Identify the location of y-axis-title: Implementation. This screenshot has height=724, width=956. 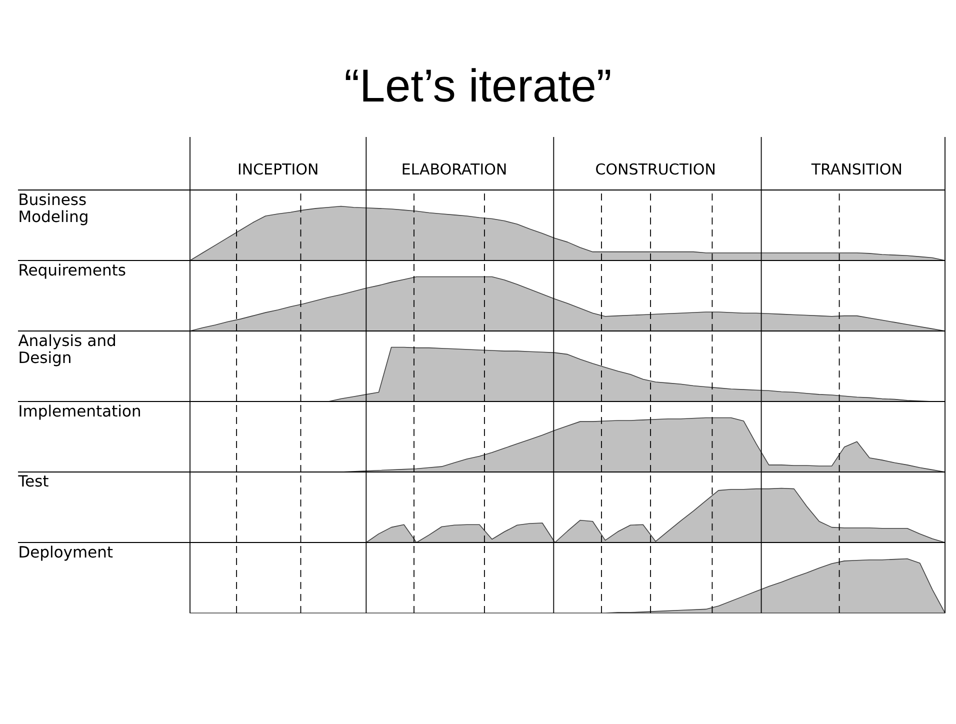
(80, 412).